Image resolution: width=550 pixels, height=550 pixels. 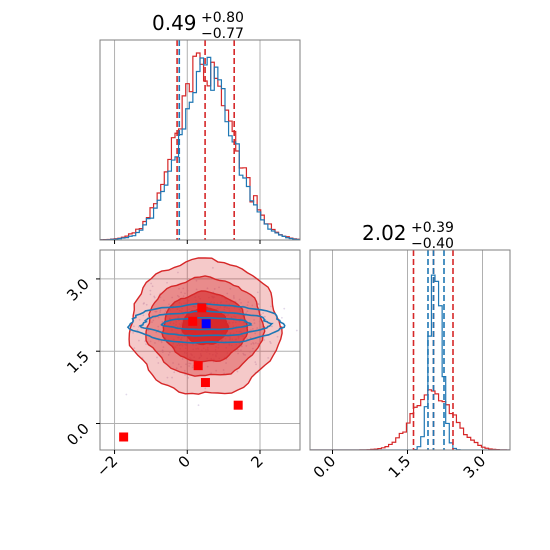 I want to click on histogram-y-title-lower: −0.40, so click(x=432, y=244).